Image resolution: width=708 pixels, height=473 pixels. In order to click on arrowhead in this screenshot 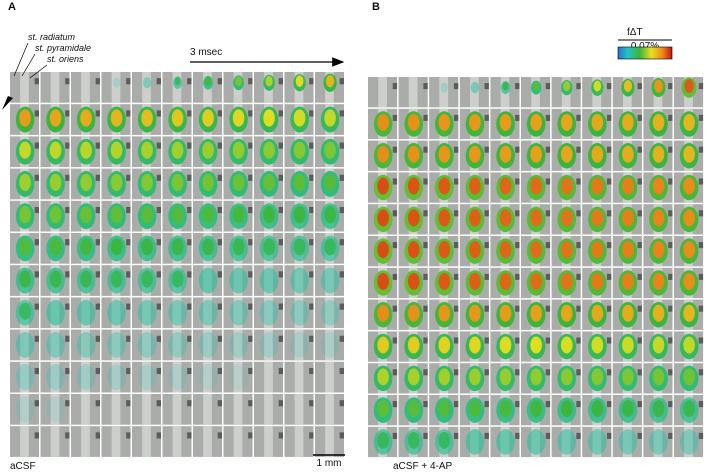, I will do `click(7, 103)`.